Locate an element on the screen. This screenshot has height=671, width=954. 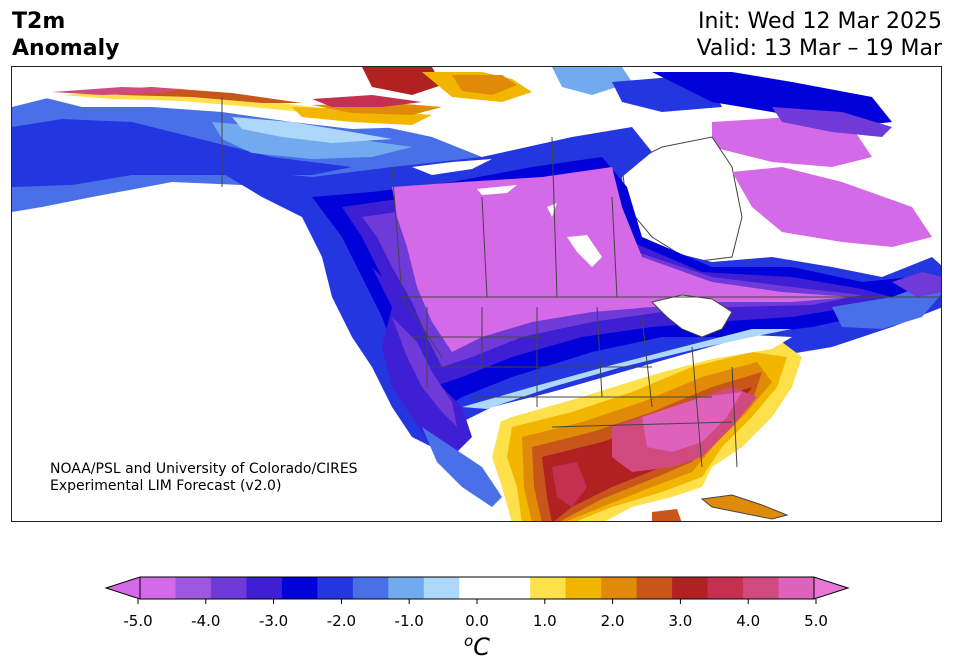
colorbar-tick-label: -3.0 is located at coordinates (273, 621).